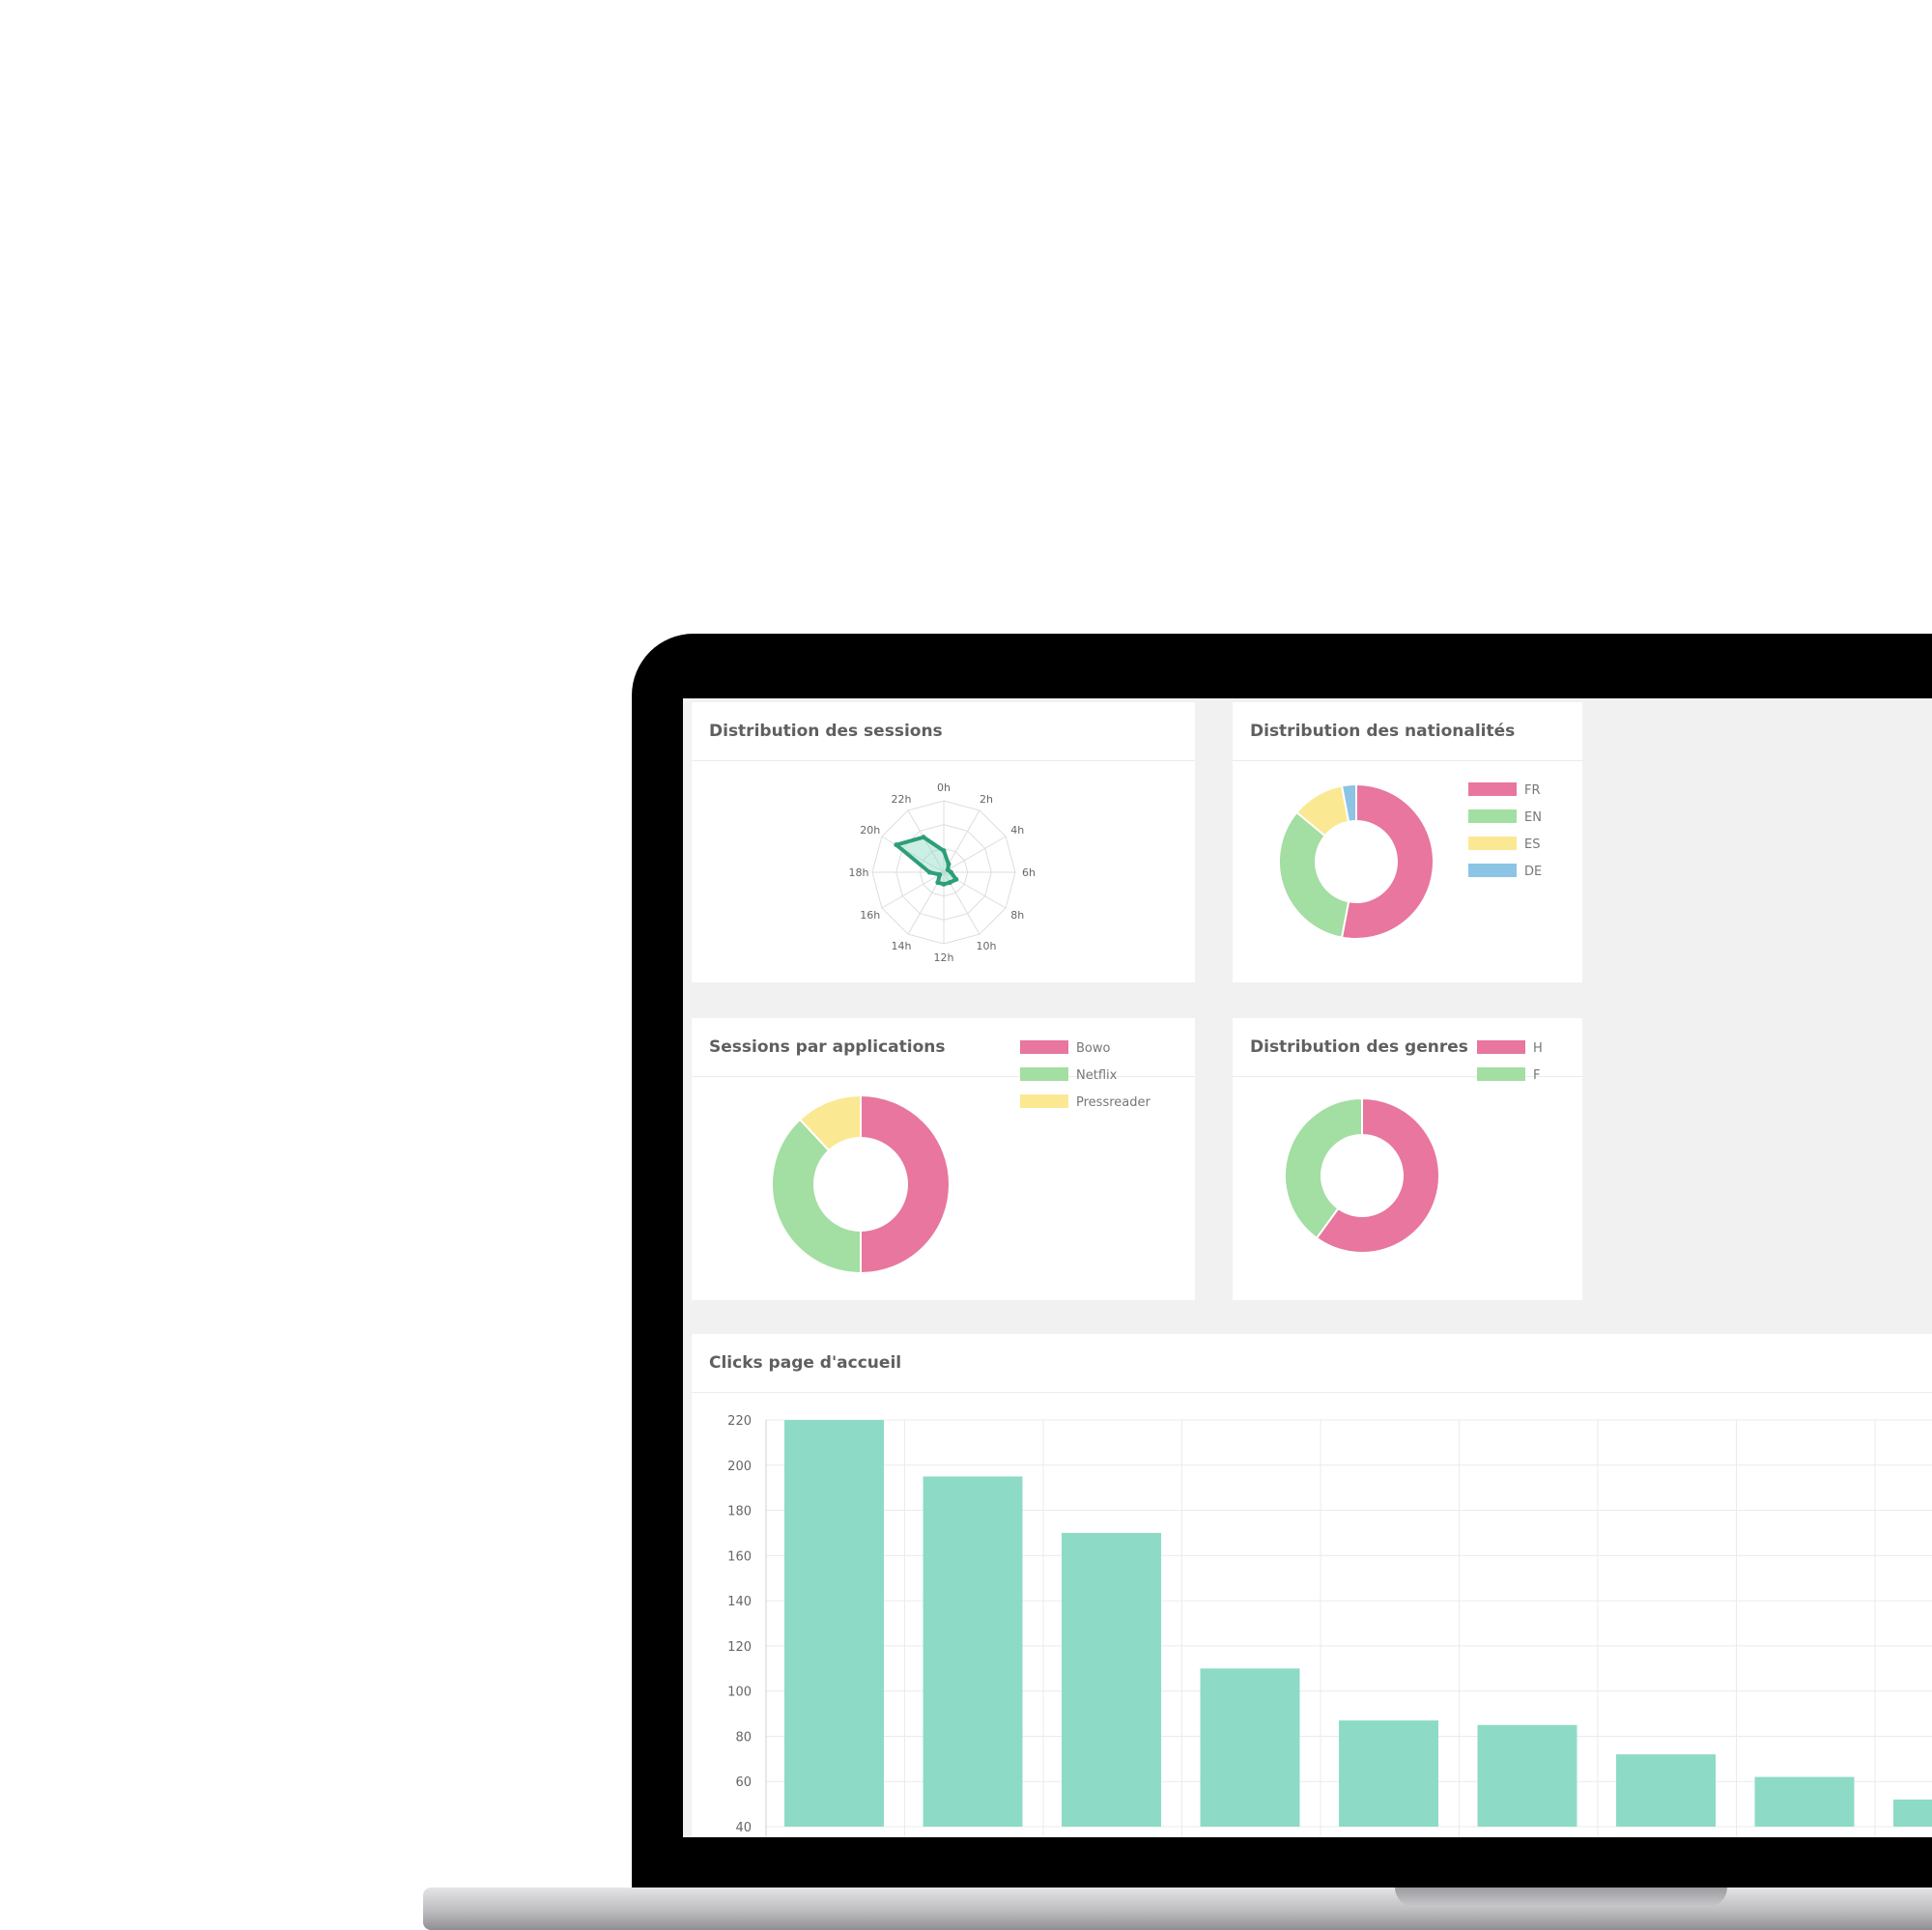 This screenshot has height=1930, width=1932. What do you see at coordinates (739, 1556) in the screenshot?
I see `y-tick-label: 160` at bounding box center [739, 1556].